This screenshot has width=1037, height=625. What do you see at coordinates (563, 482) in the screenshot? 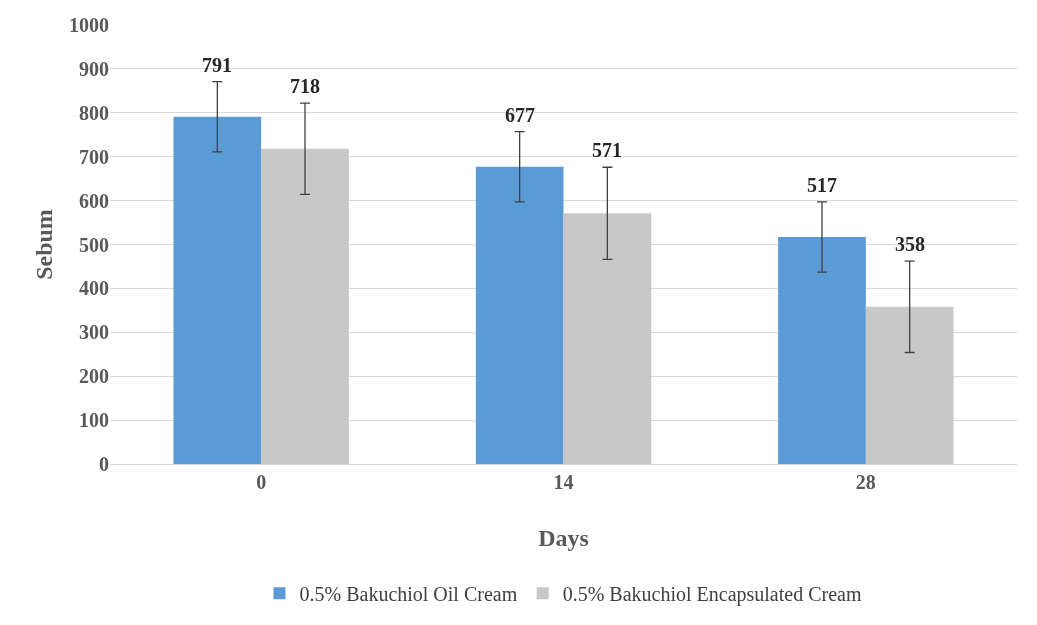
I see `x-tick-label: 14` at bounding box center [563, 482].